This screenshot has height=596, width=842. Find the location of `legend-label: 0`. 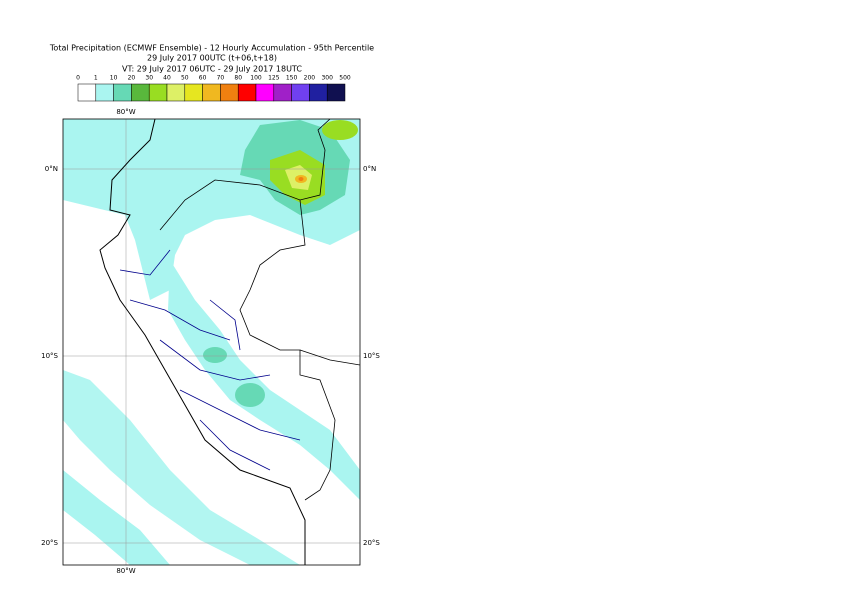

legend-label: 0 is located at coordinates (78, 78).